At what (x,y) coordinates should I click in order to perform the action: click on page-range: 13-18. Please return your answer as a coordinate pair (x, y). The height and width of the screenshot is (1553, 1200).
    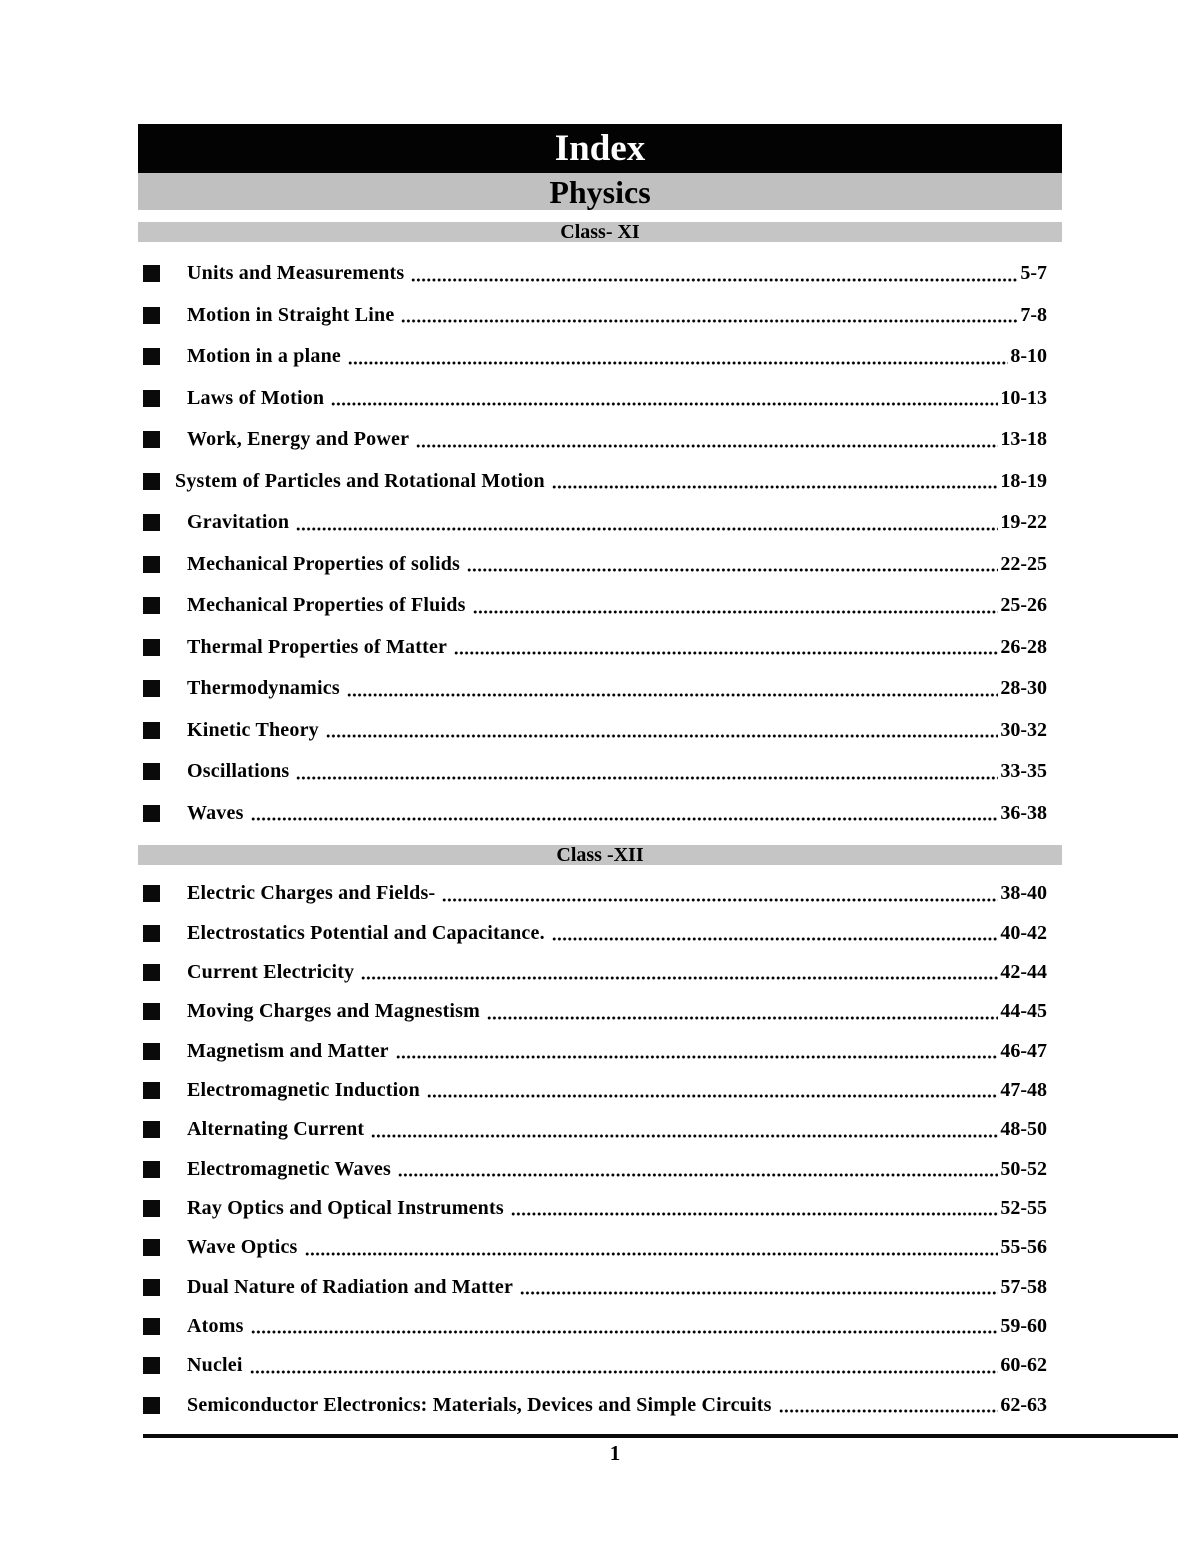
    Looking at the image, I should click on (1023, 439).